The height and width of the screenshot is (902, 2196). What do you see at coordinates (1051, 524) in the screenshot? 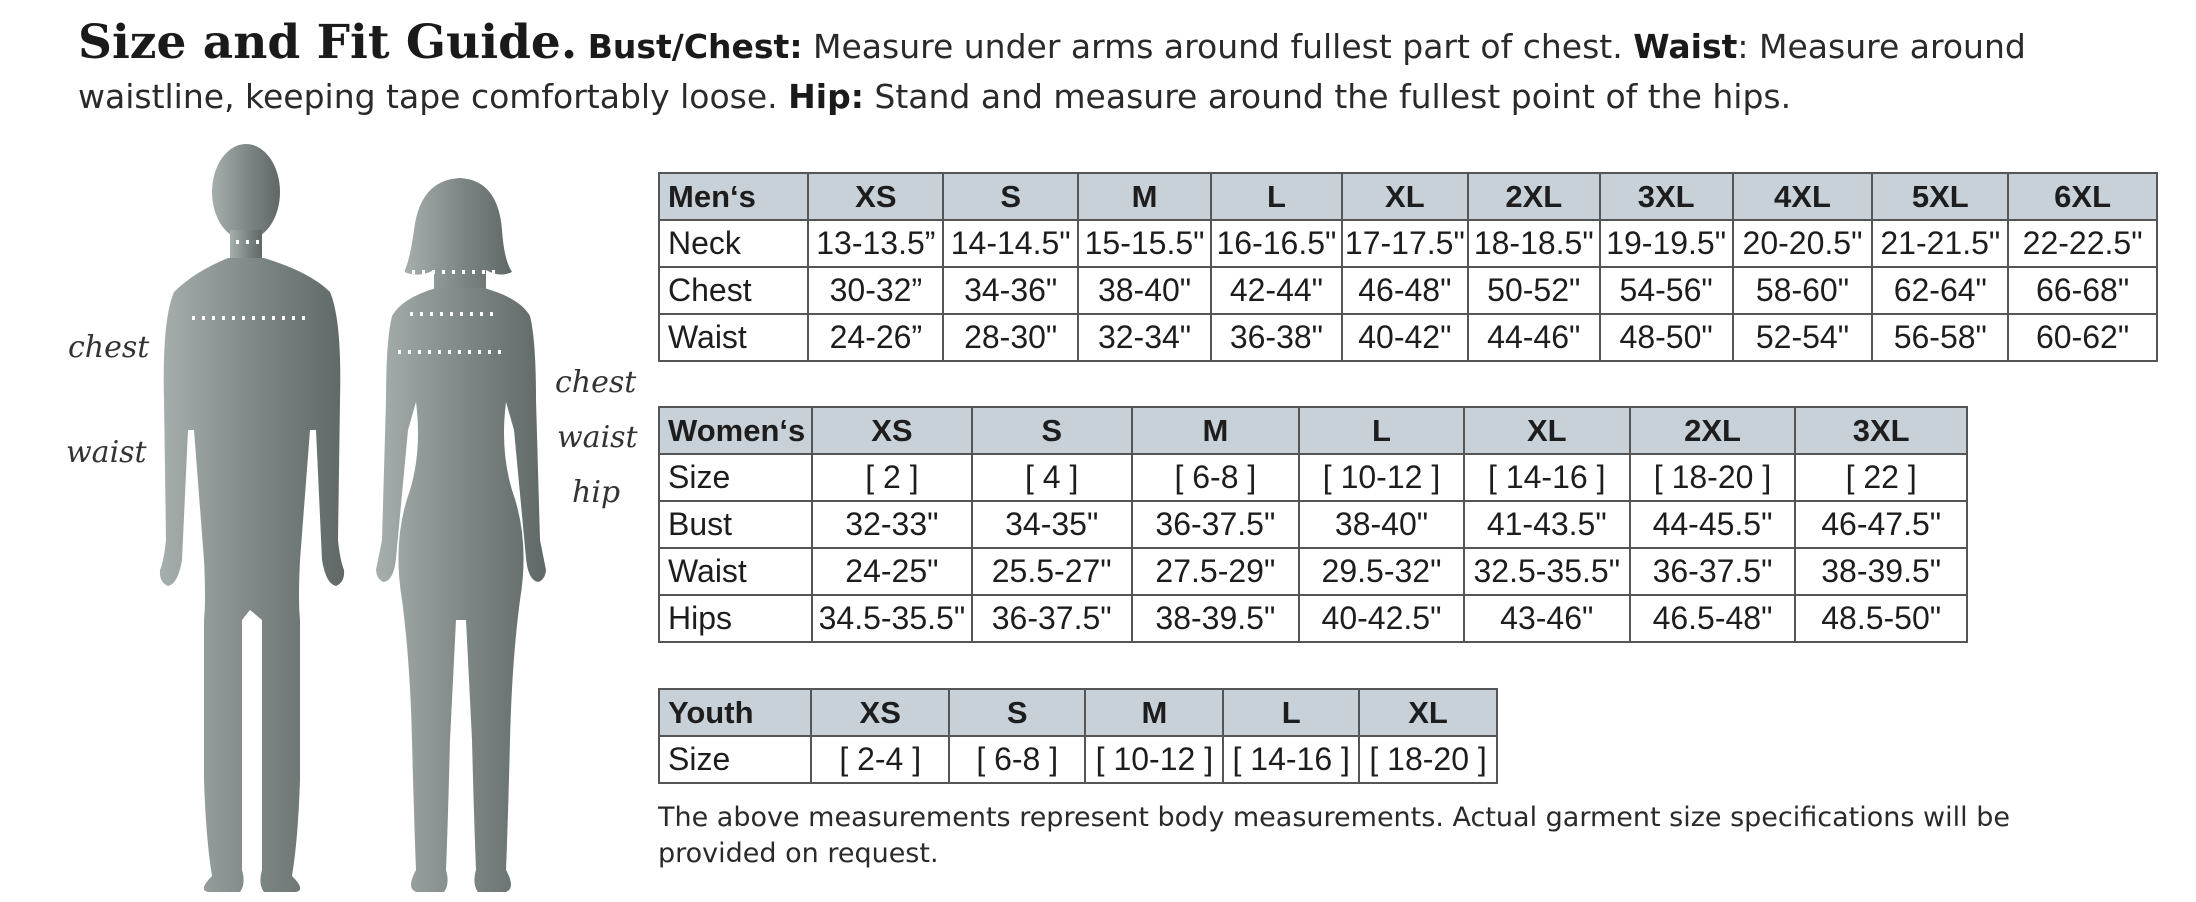
I see `table-cell: 34-35"` at bounding box center [1051, 524].